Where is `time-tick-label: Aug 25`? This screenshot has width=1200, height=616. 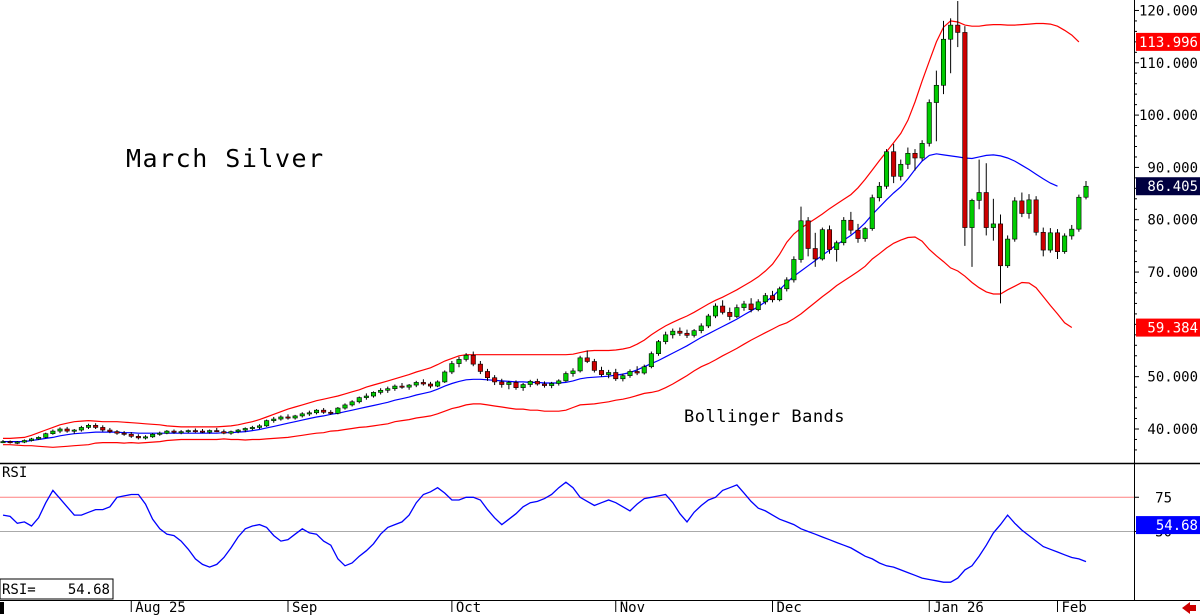 time-tick-label: Aug 25 is located at coordinates (160, 608).